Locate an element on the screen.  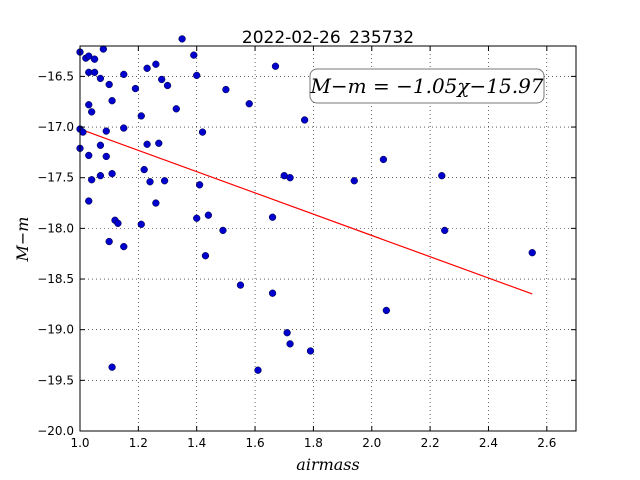
y-tick-label: −16.5 is located at coordinates (55, 76).